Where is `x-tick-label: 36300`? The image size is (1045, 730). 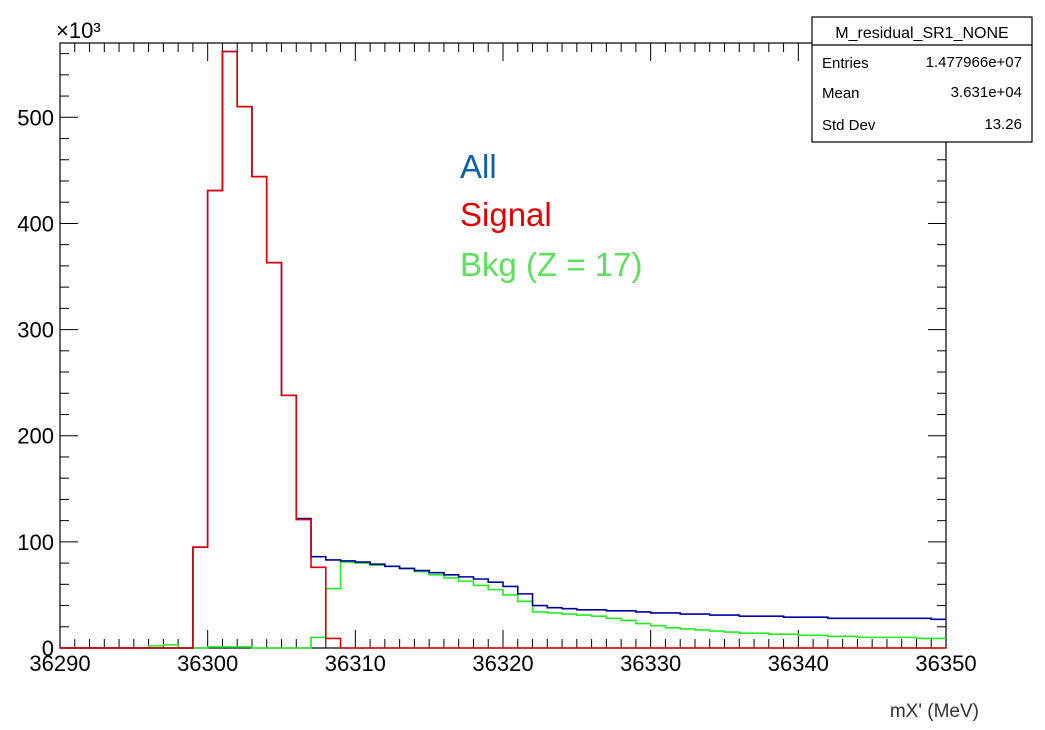 x-tick-label: 36300 is located at coordinates (207, 663).